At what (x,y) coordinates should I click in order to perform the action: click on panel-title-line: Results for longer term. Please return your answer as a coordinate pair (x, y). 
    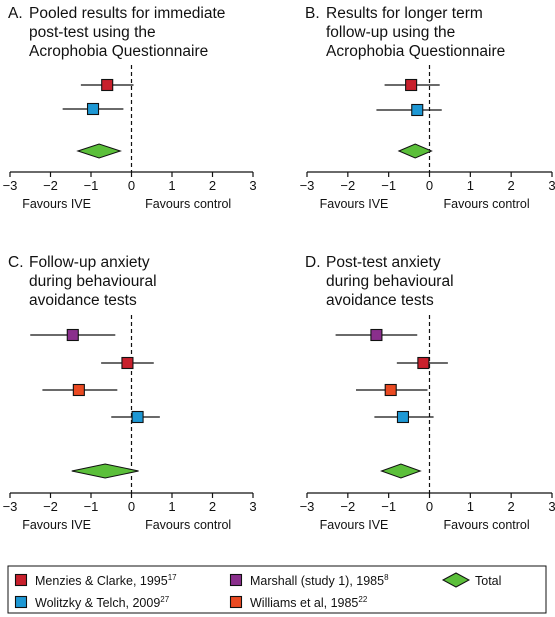
    Looking at the image, I should click on (404, 13).